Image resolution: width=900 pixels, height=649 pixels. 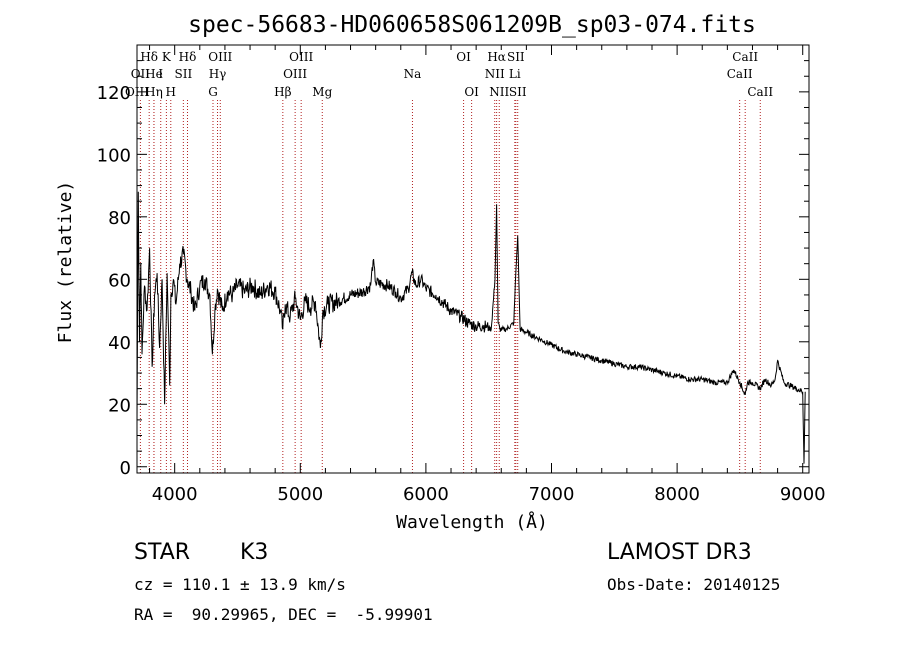 What do you see at coordinates (496, 57) in the screenshot?
I see `line-label-Hα: Hα` at bounding box center [496, 57].